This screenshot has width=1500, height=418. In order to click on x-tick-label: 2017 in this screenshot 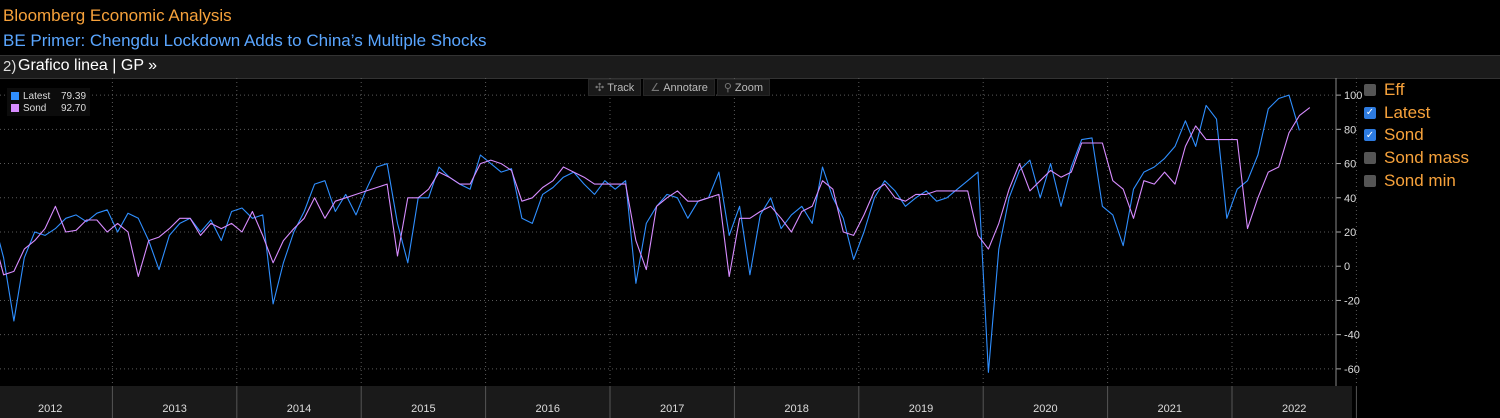, I will do `click(672, 409)`.